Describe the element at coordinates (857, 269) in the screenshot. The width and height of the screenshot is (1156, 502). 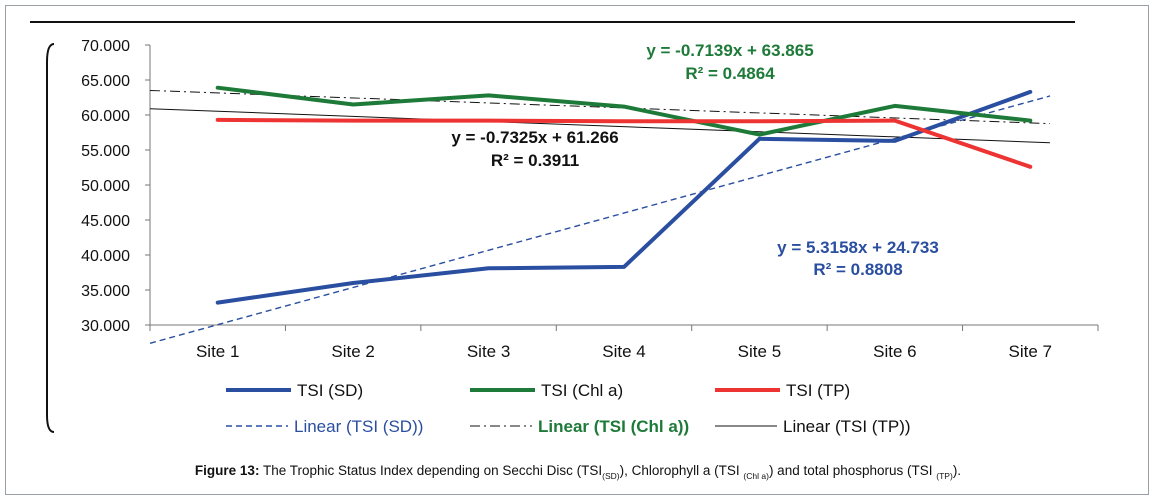
I see `trendline-r2: R² = 0.8808` at that location.